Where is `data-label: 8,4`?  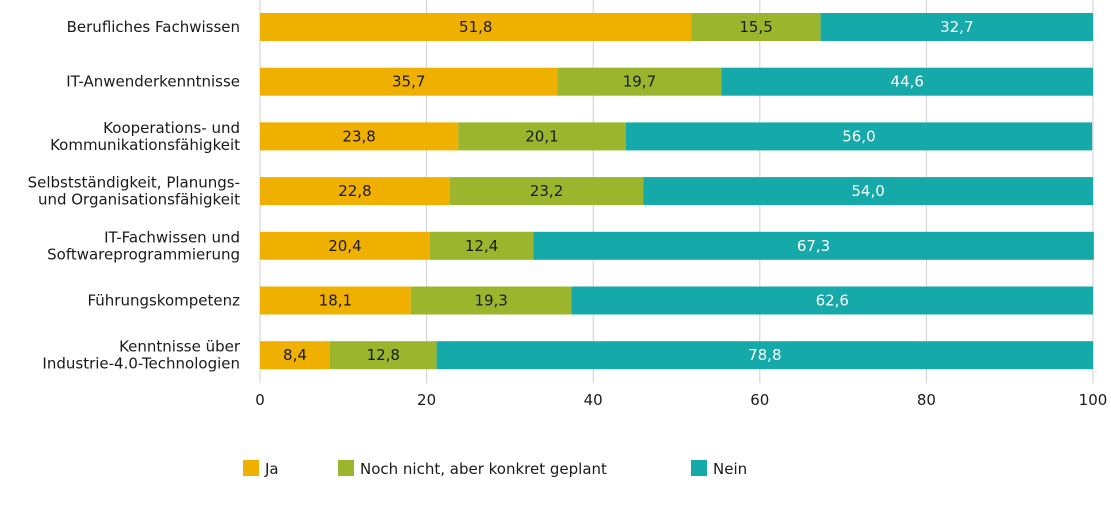 data-label: 8,4 is located at coordinates (295, 355).